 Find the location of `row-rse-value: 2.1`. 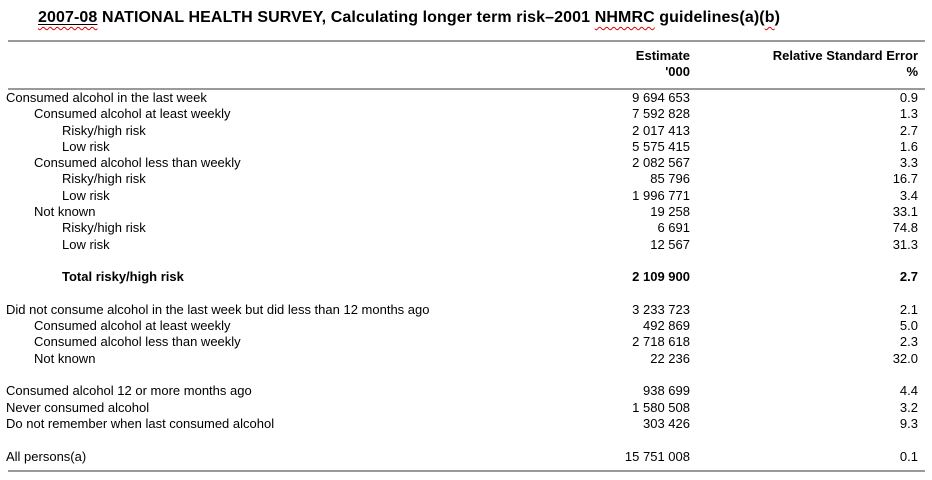

row-rse-value: 2.1 is located at coordinates (908, 309).